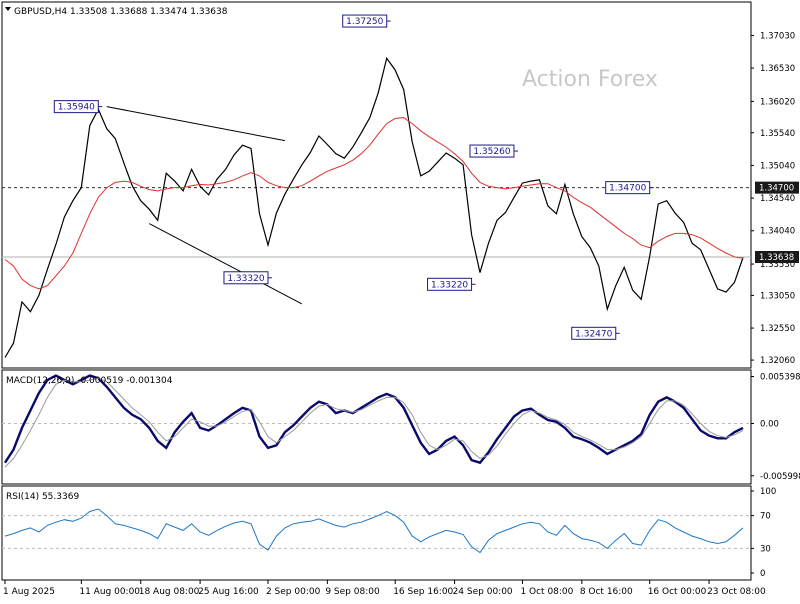 This screenshot has width=800, height=604. I want to click on price-label-2: 1.37250, so click(364, 22).